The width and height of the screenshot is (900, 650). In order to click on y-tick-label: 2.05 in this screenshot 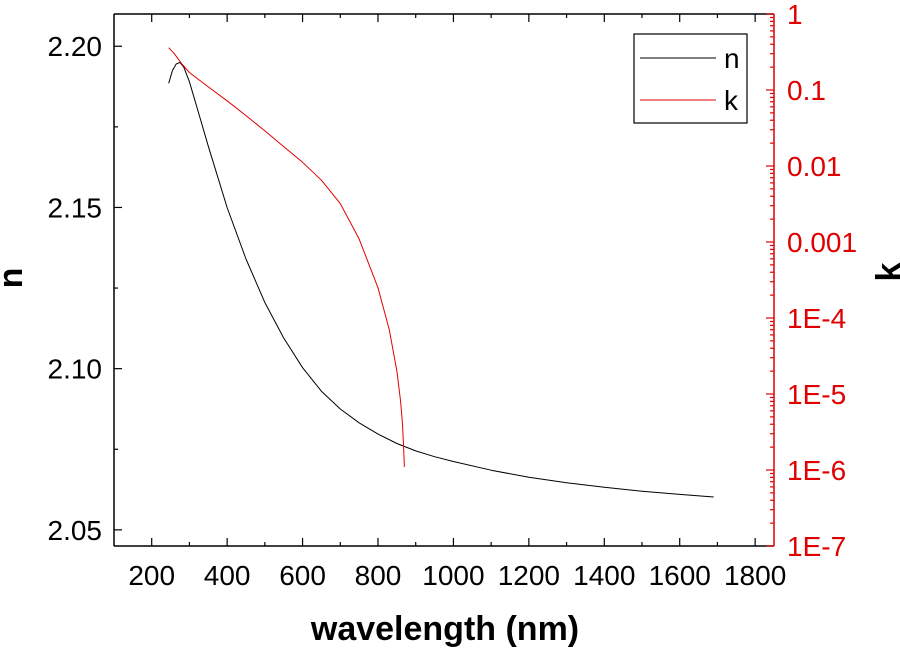, I will do `click(75, 530)`.